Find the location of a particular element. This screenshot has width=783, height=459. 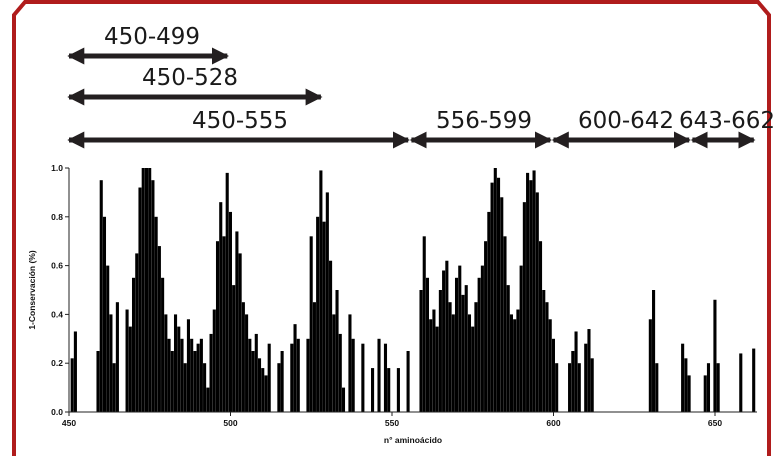

x-tick-label: 650 is located at coordinates (715, 423).